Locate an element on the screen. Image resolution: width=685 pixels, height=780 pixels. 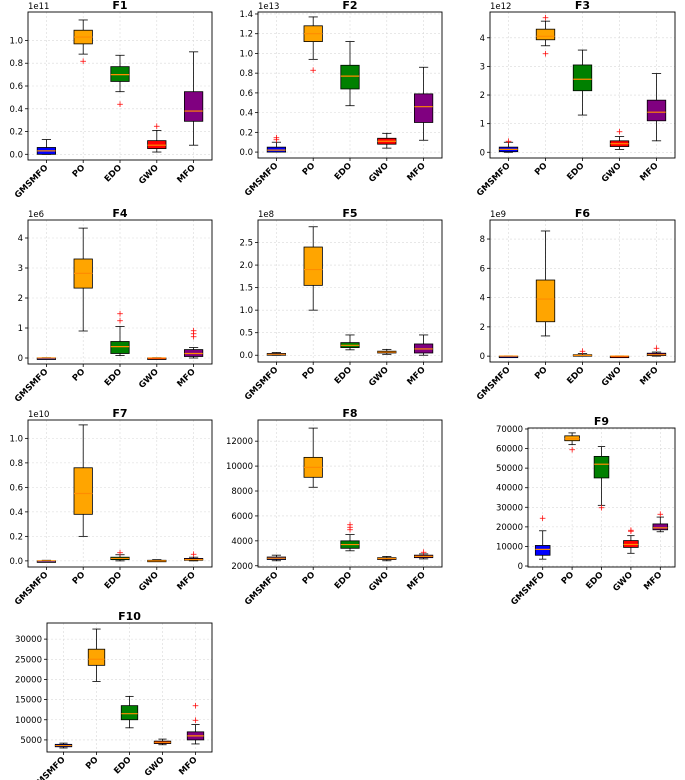
box-po is located at coordinates (545, 283).